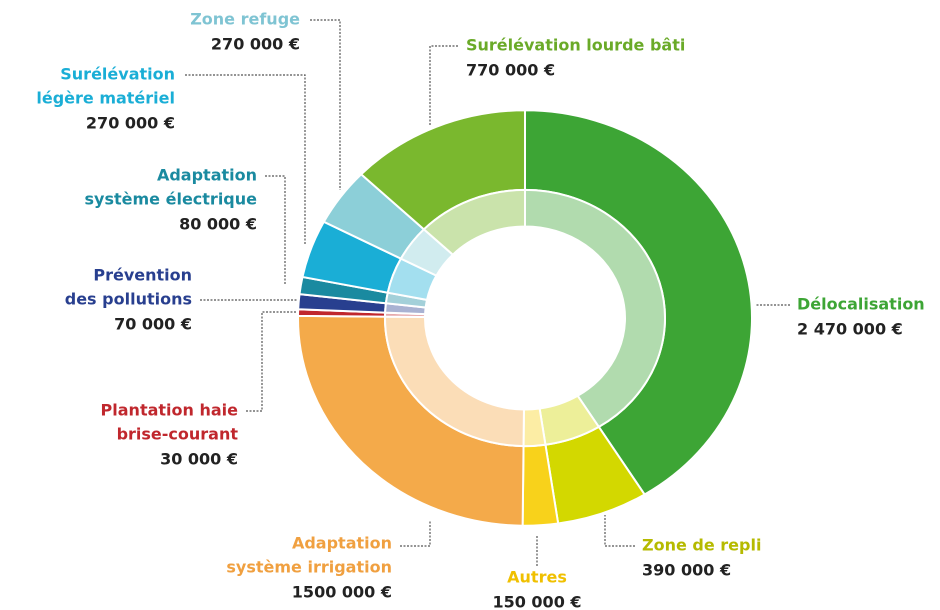  I want to click on label-name: Plantation haie, so click(170, 410).